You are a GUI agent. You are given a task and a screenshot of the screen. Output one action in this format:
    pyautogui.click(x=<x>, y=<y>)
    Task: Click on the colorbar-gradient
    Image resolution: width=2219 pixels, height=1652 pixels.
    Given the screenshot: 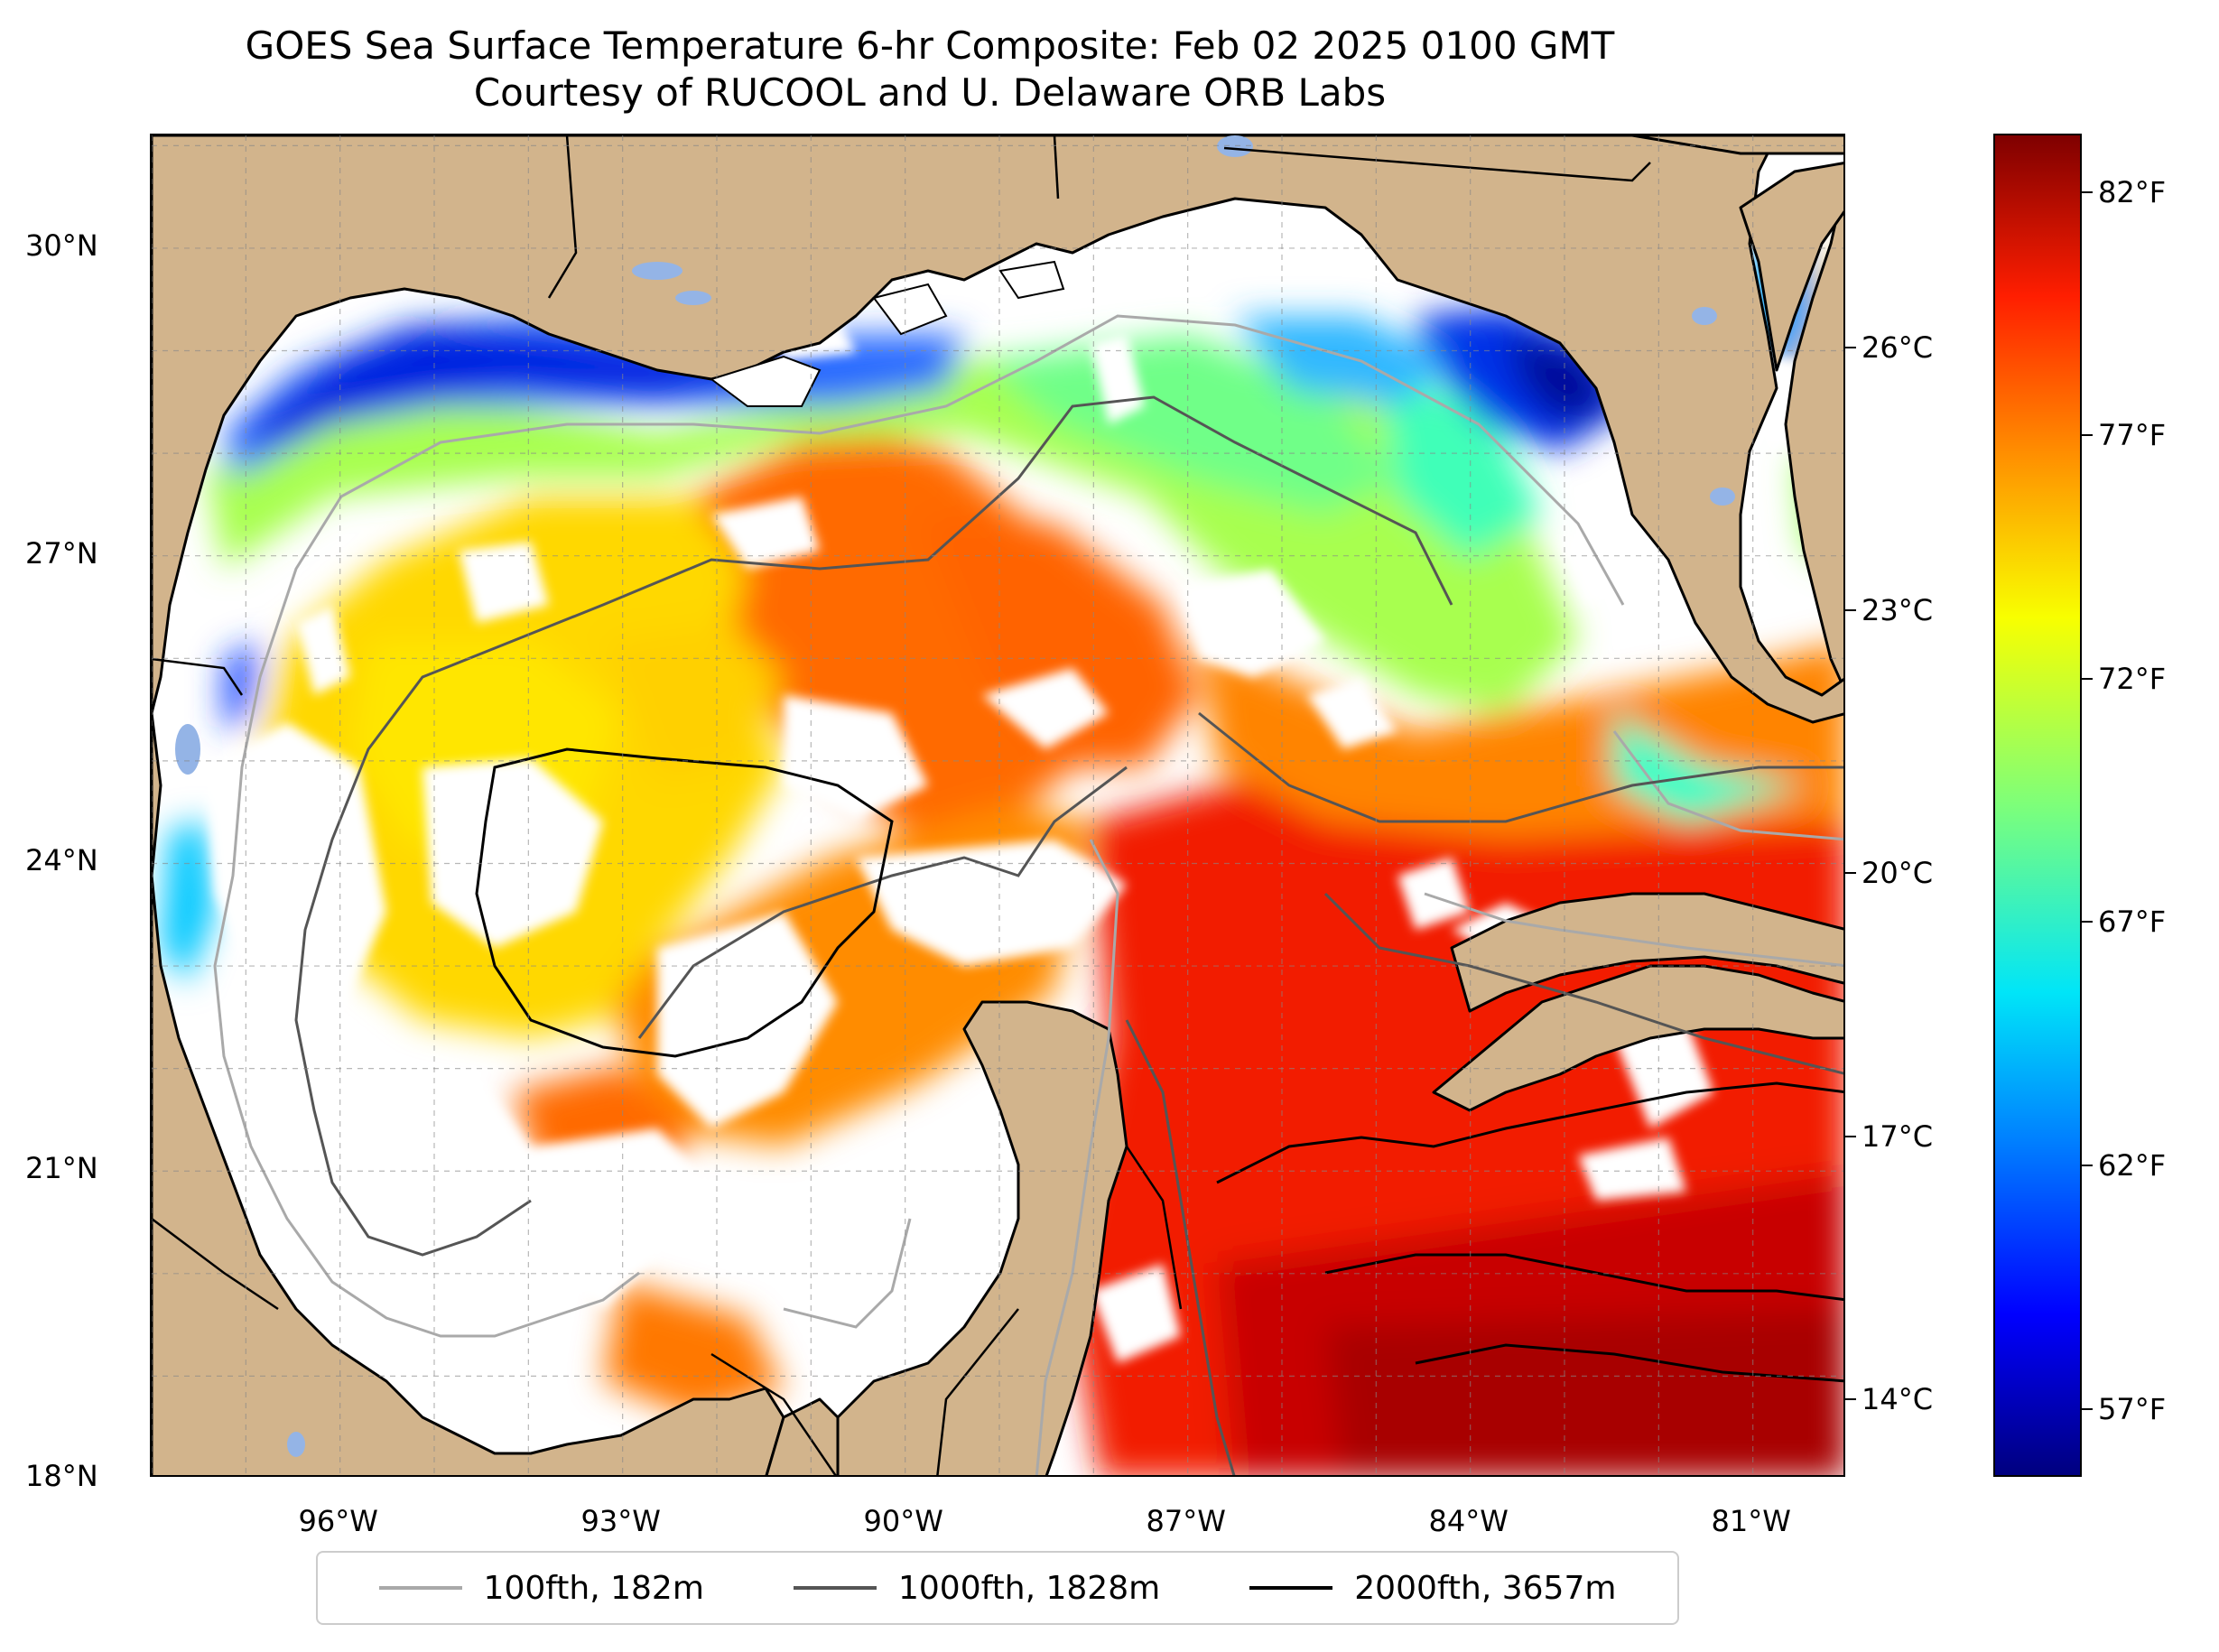 What is the action you would take?
    pyautogui.click(x=2037, y=805)
    